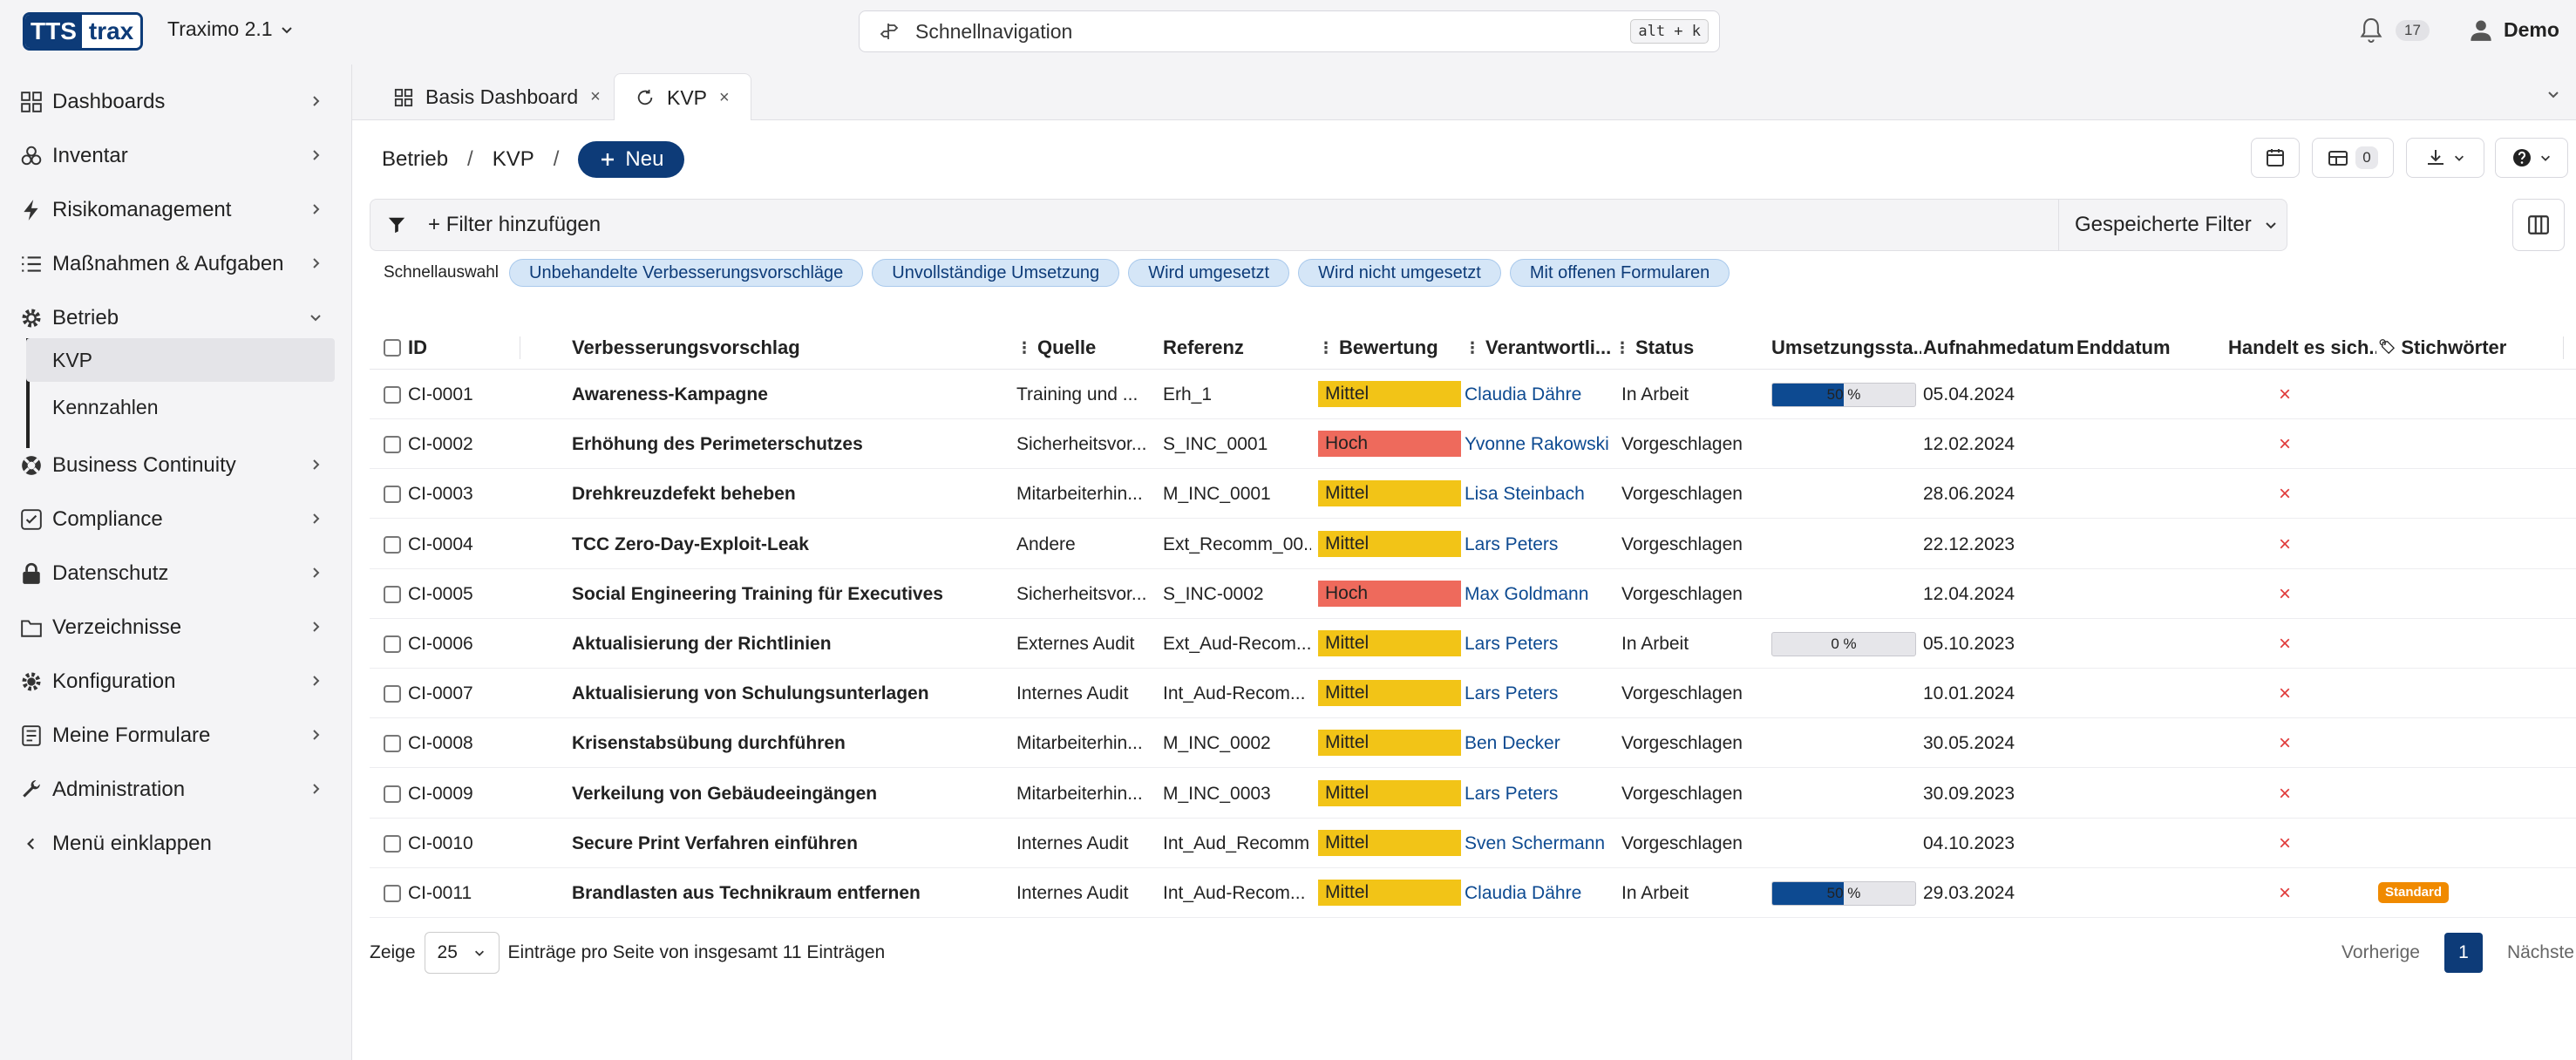 Image resolution: width=2576 pixels, height=1060 pixels. What do you see at coordinates (515, 224) in the screenshot?
I see `add-filter-button: + Filter hinzufügen` at bounding box center [515, 224].